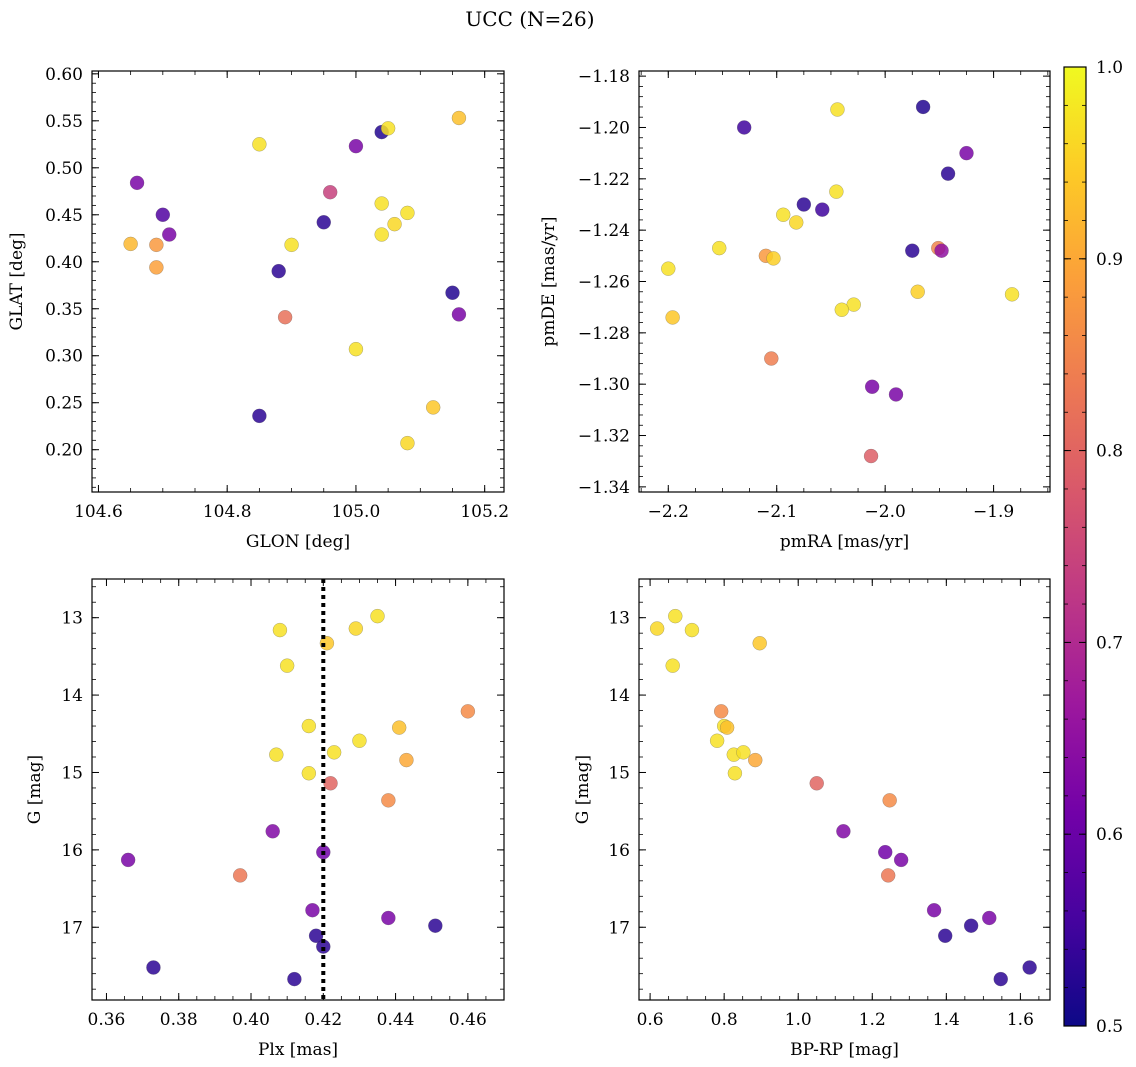  What do you see at coordinates (64, 357) in the screenshot?
I see `y-tick-label: 0.30` at bounding box center [64, 357].